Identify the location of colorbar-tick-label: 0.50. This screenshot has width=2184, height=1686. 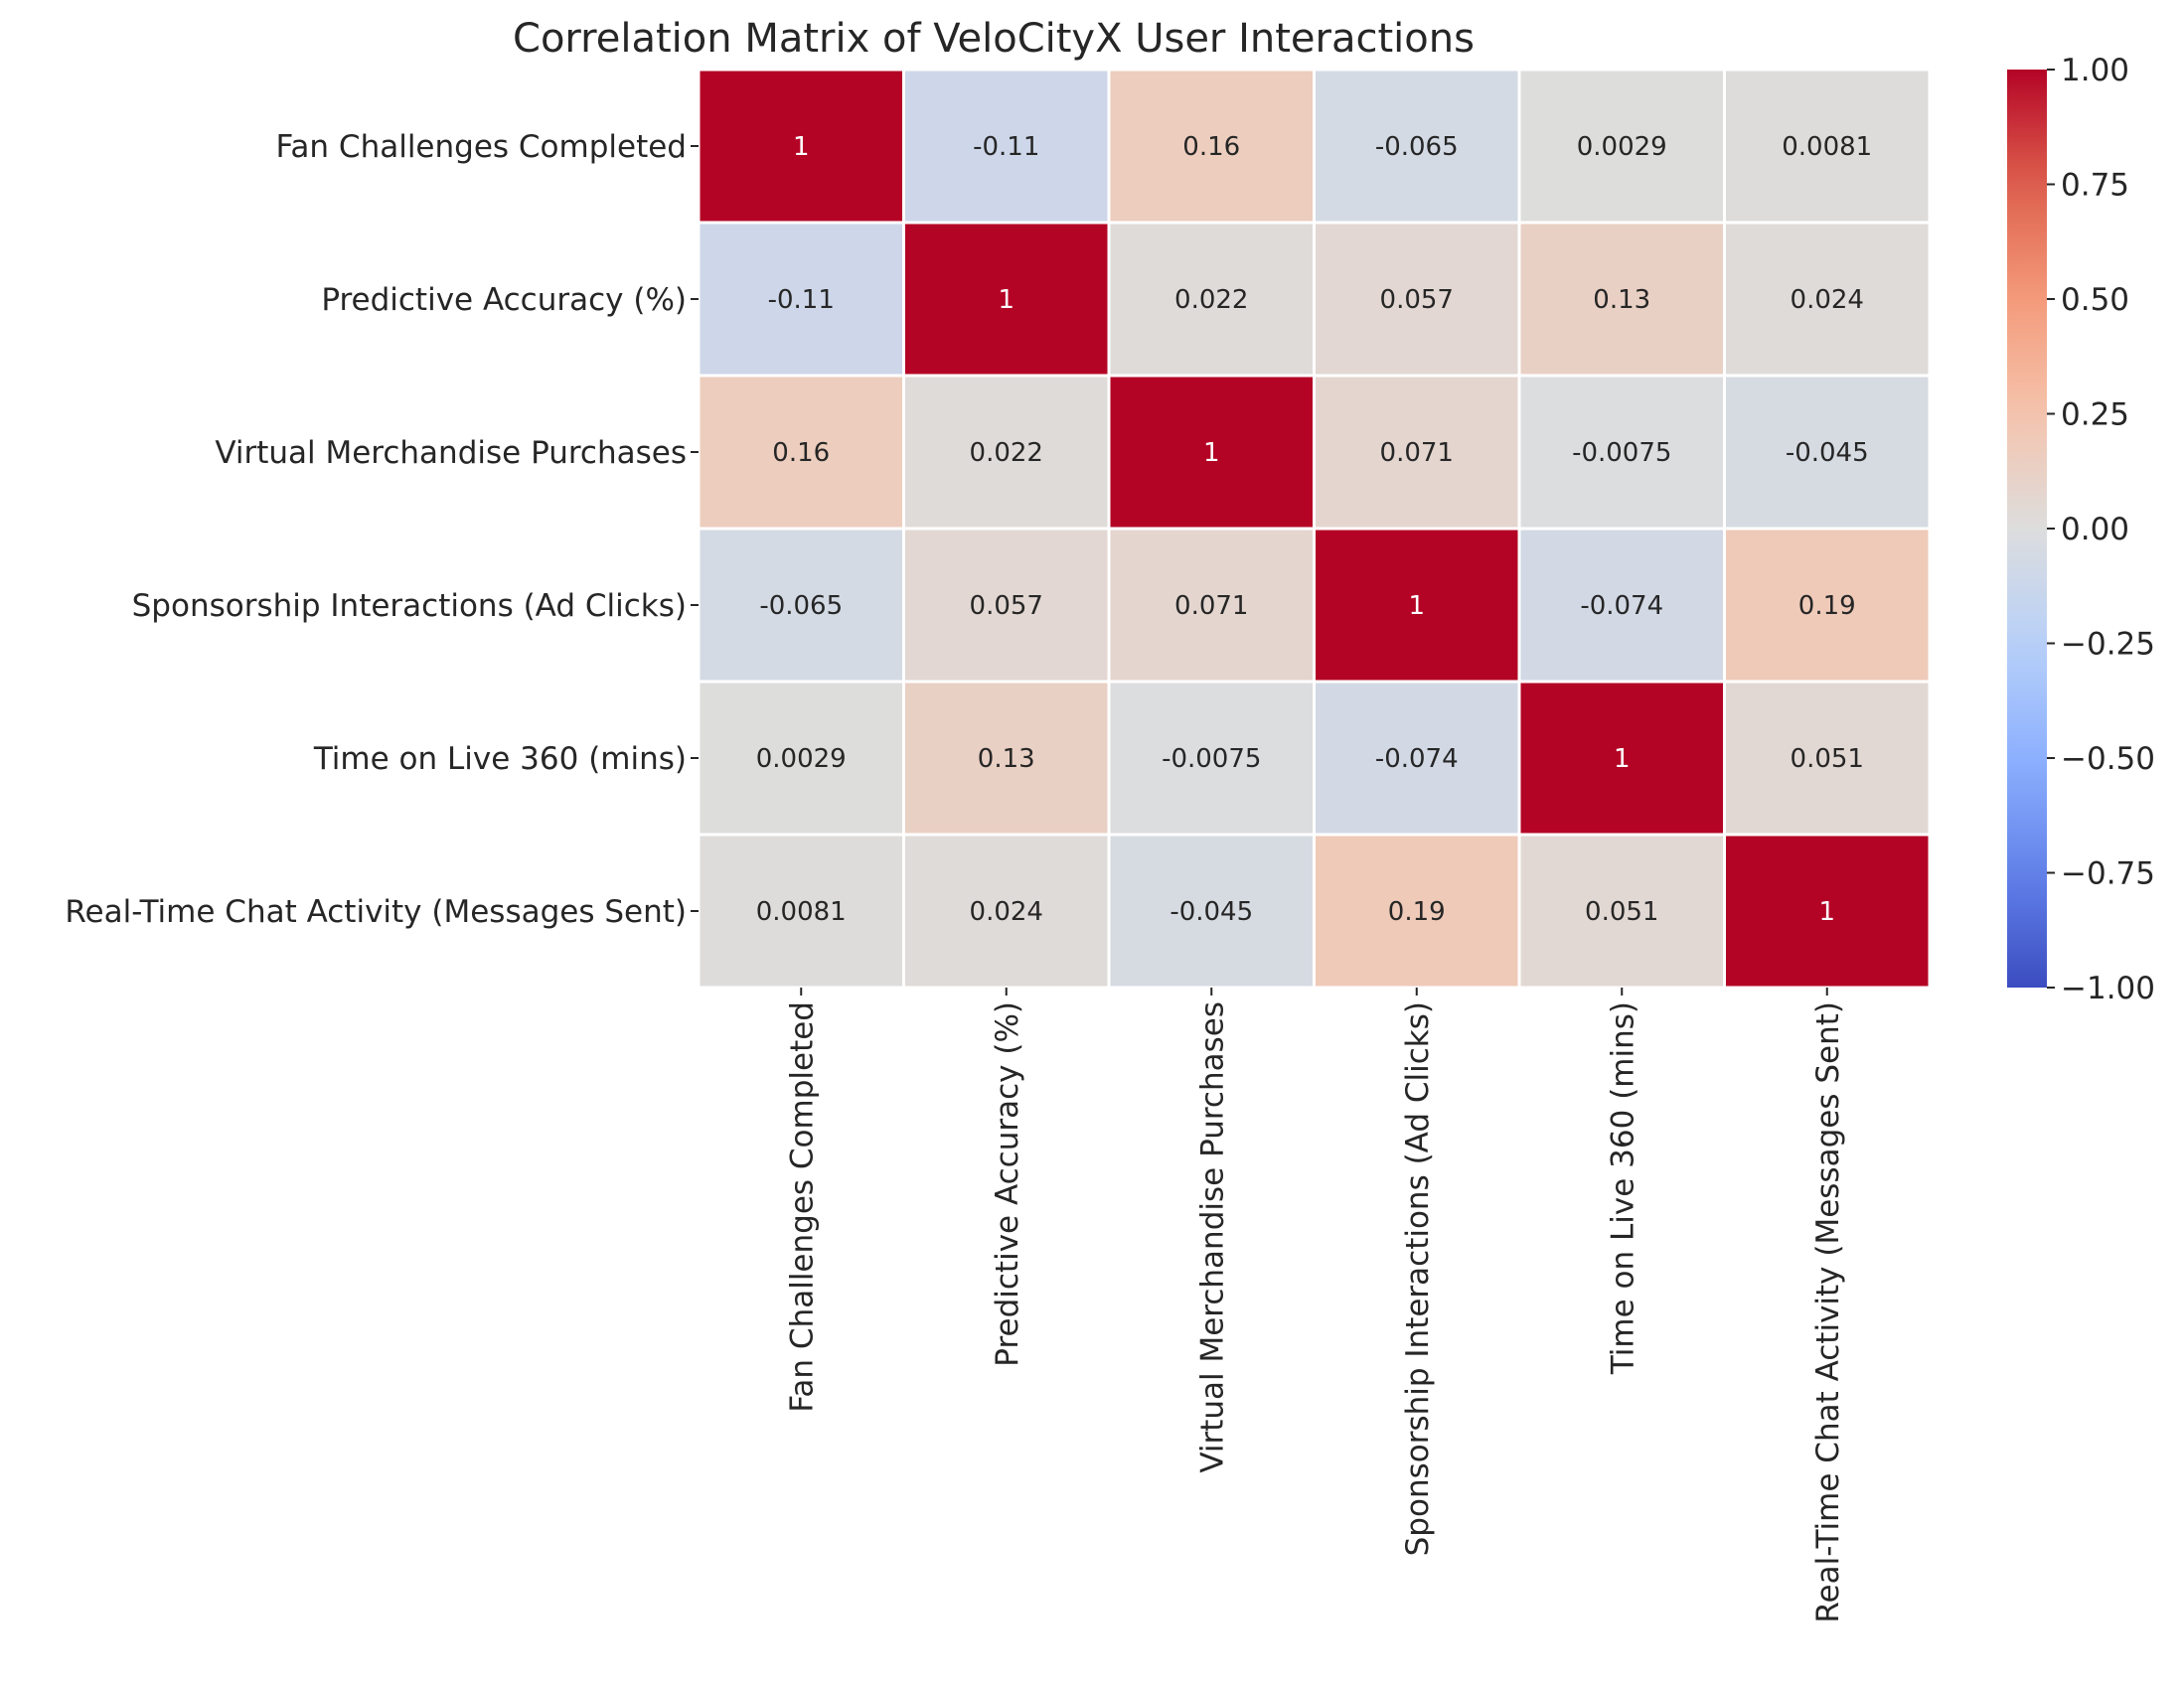
(2095, 300).